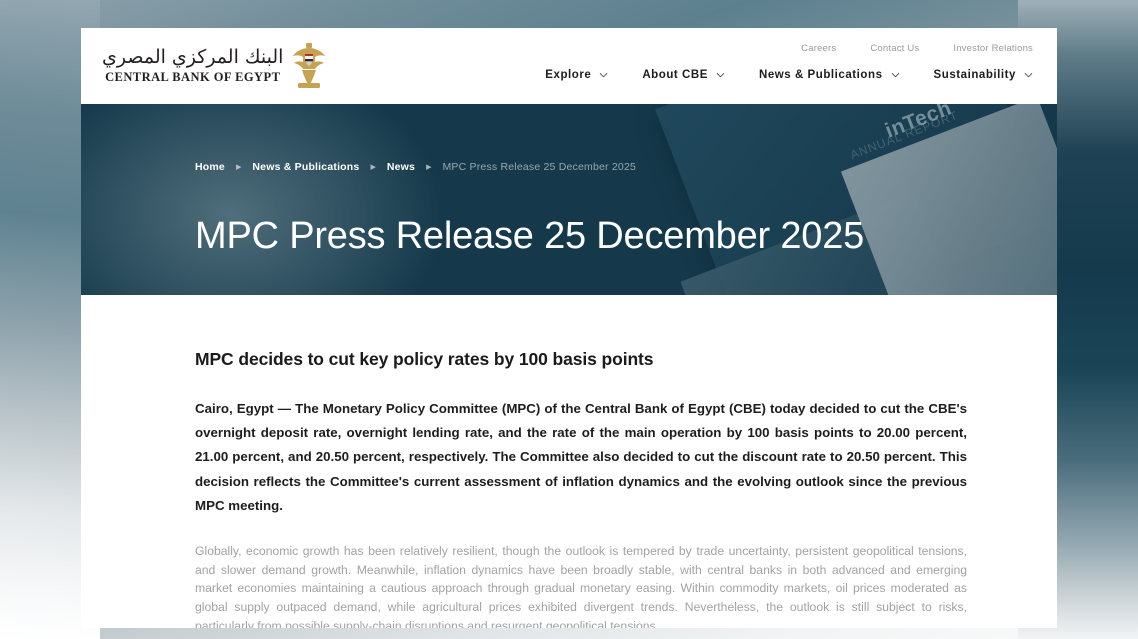  Describe the element at coordinates (193, 76) in the screenshot. I see `brand-english-name: CENTRAL BANK OF EGYPT` at that location.